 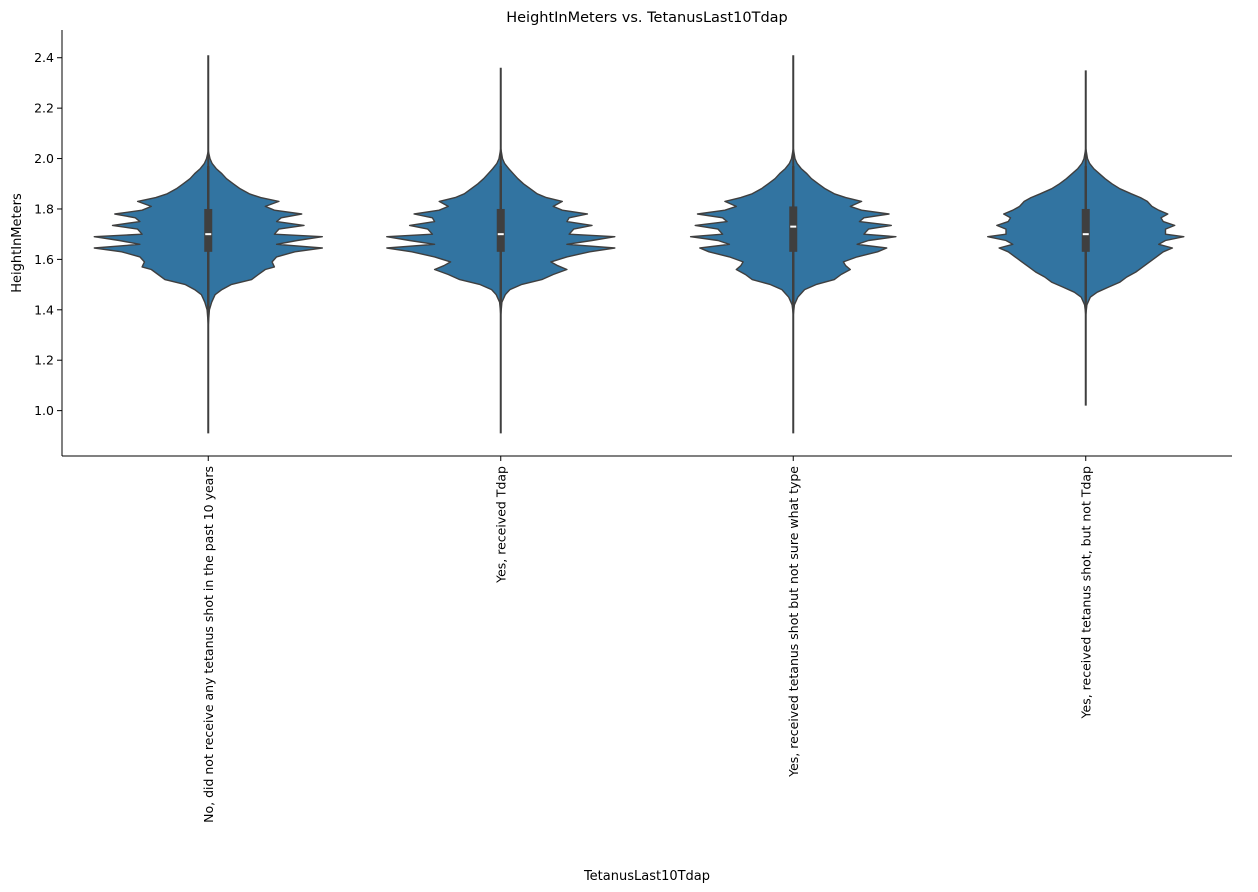 What do you see at coordinates (44, 309) in the screenshot?
I see `y-tick-label: 1.4` at bounding box center [44, 309].